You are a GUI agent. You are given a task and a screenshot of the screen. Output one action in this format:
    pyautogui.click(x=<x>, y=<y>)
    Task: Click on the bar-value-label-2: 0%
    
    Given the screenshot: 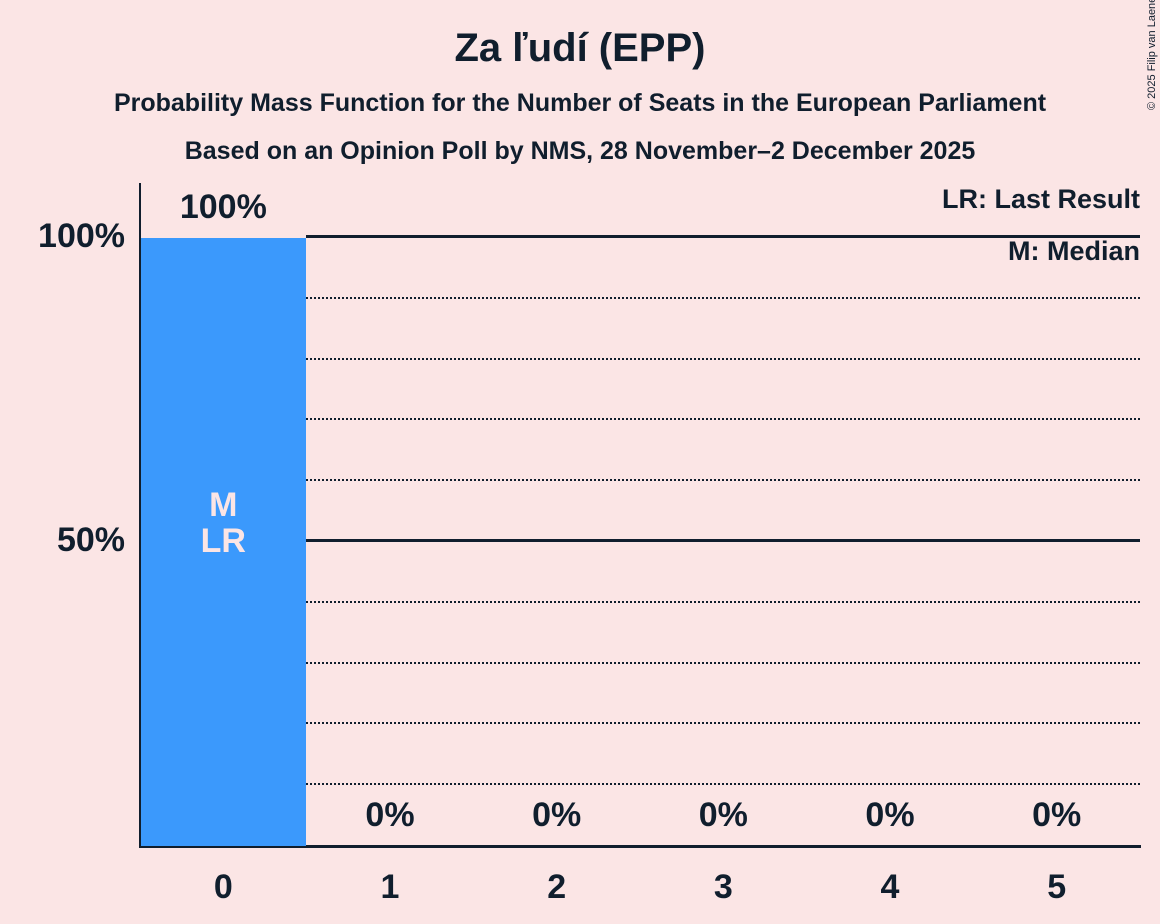 What is the action you would take?
    pyautogui.click(x=557, y=815)
    